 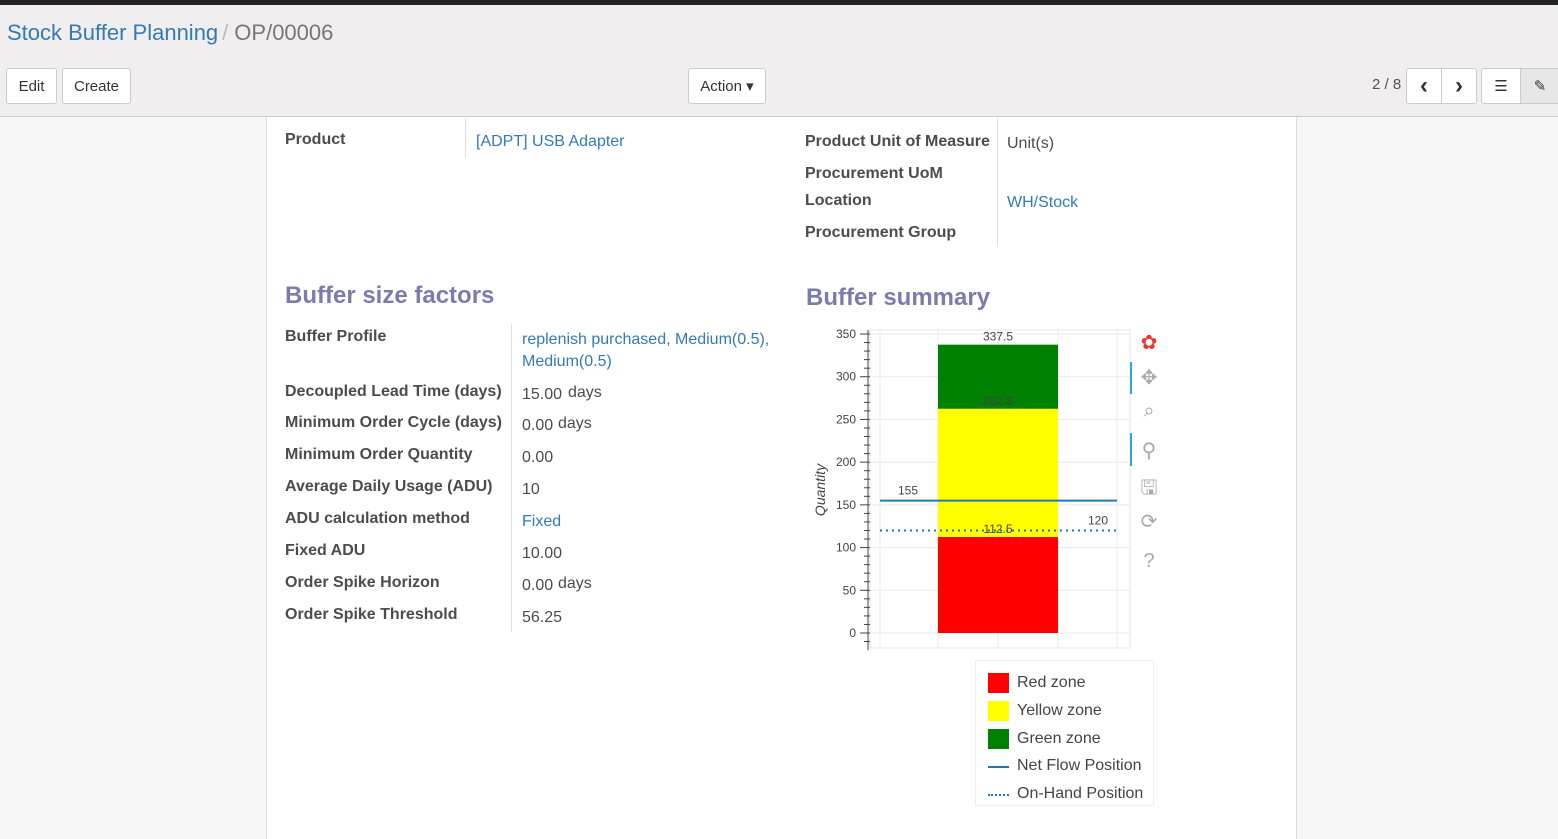 I want to click on form-view-button: ✎, so click(x=1539, y=86).